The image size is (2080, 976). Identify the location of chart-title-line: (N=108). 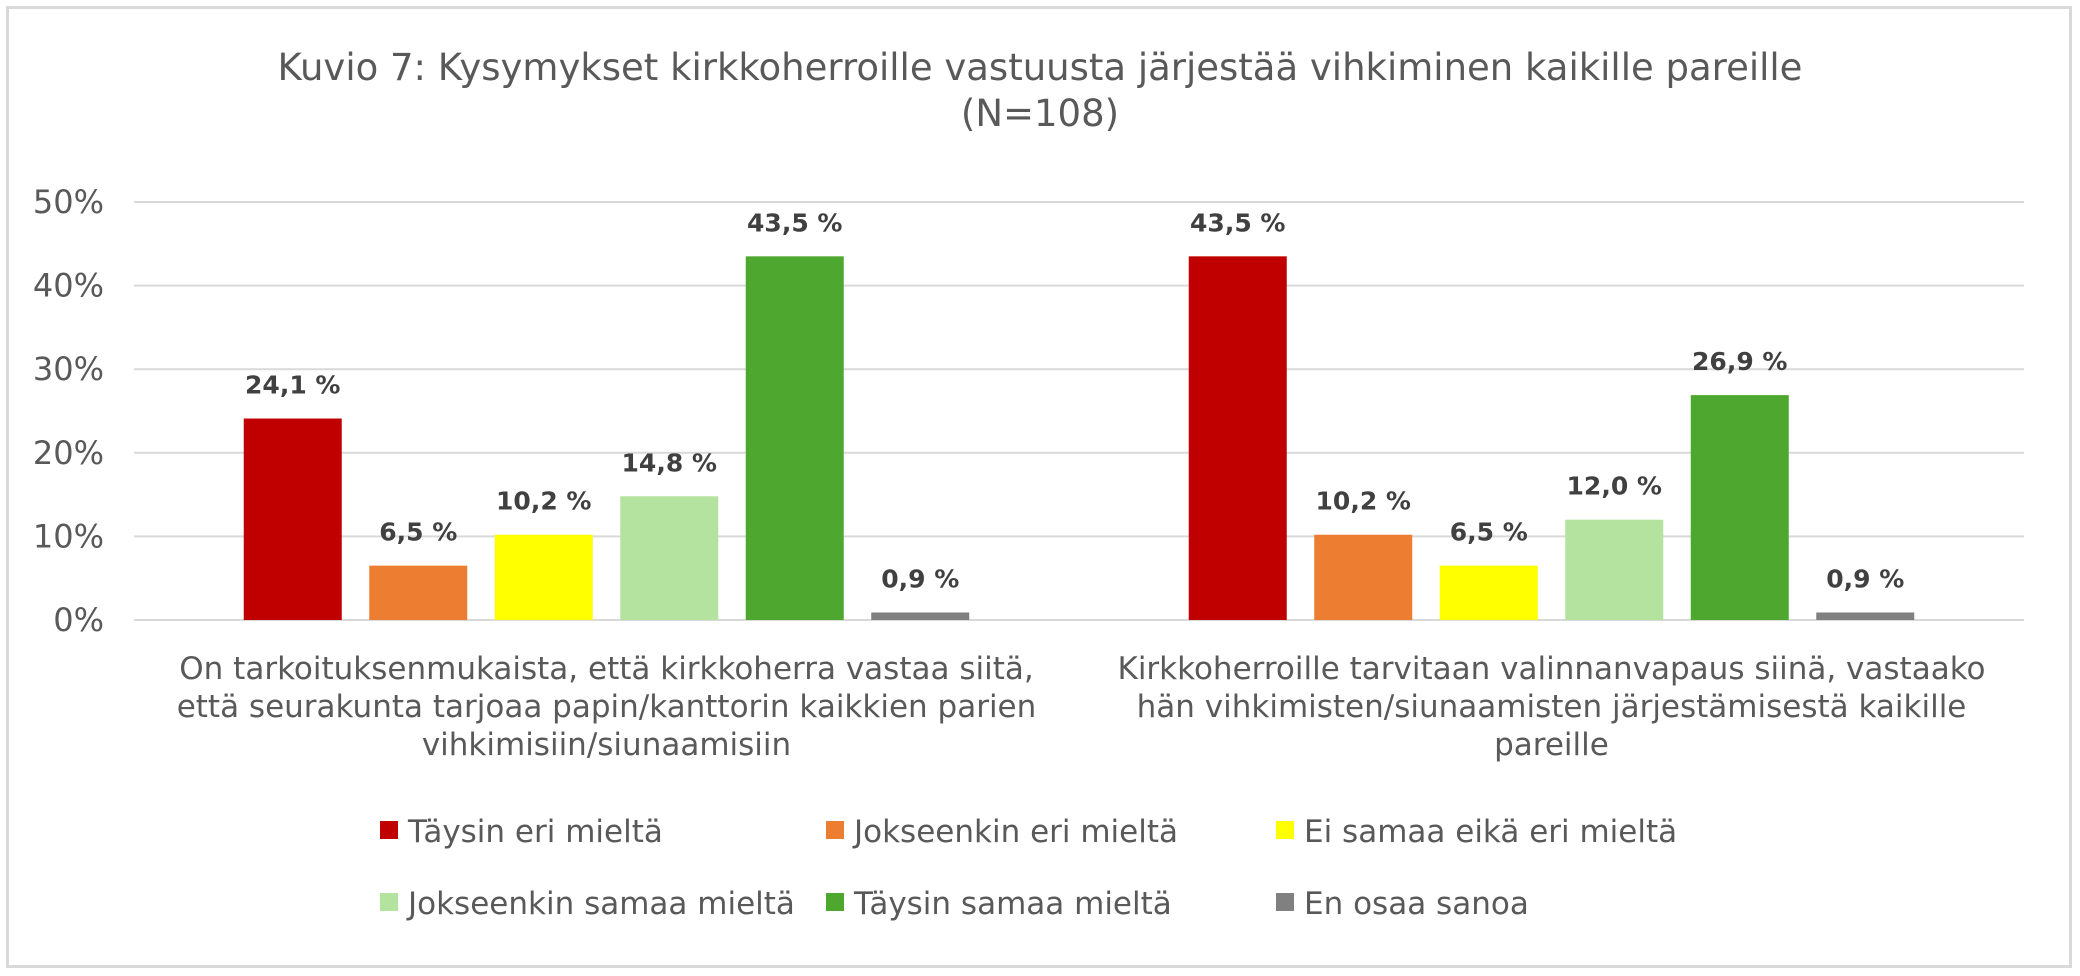
(1040, 113).